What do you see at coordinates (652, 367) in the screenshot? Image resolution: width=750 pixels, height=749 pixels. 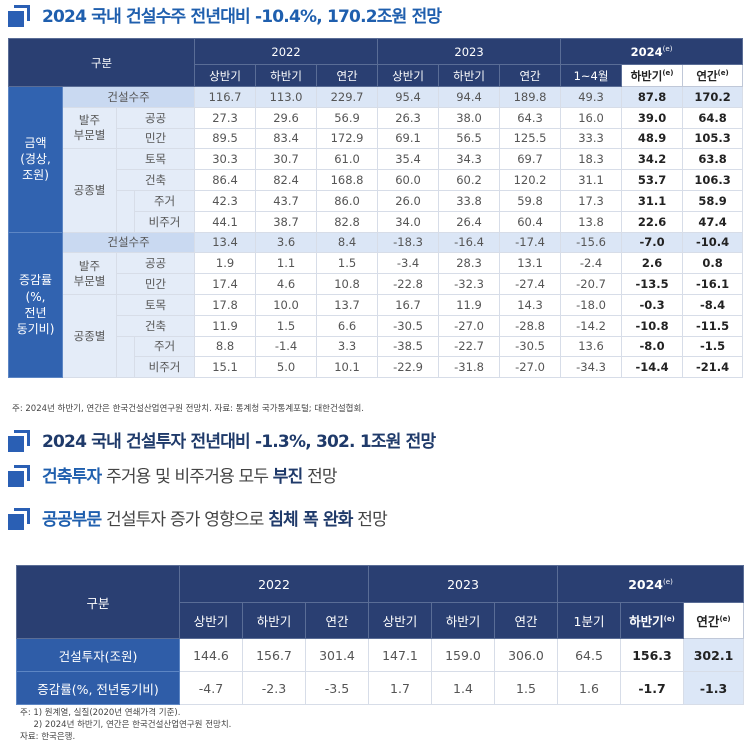 I see `table-cell: -14.4` at bounding box center [652, 367].